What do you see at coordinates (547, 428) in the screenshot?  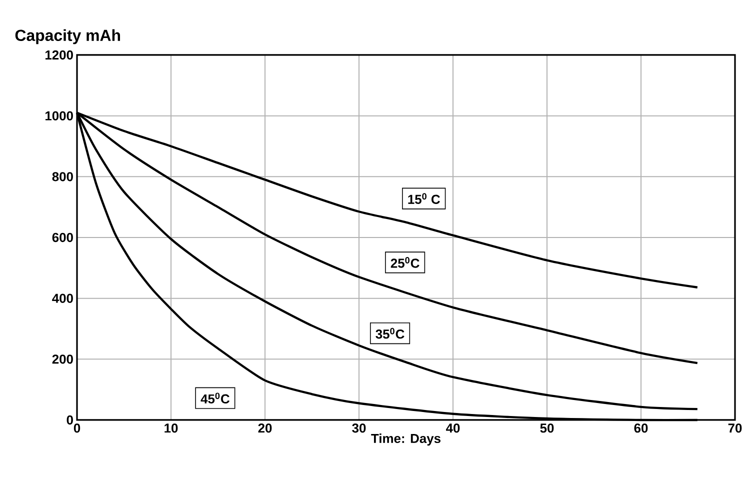 I see `x-tick-label: 50` at bounding box center [547, 428].